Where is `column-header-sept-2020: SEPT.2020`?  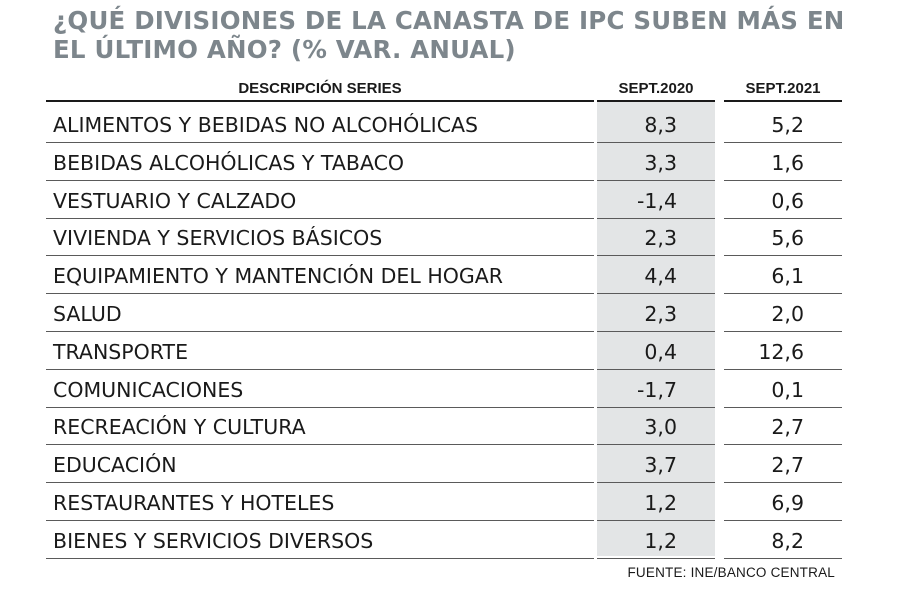
column-header-sept-2020: SEPT.2020 is located at coordinates (656, 88).